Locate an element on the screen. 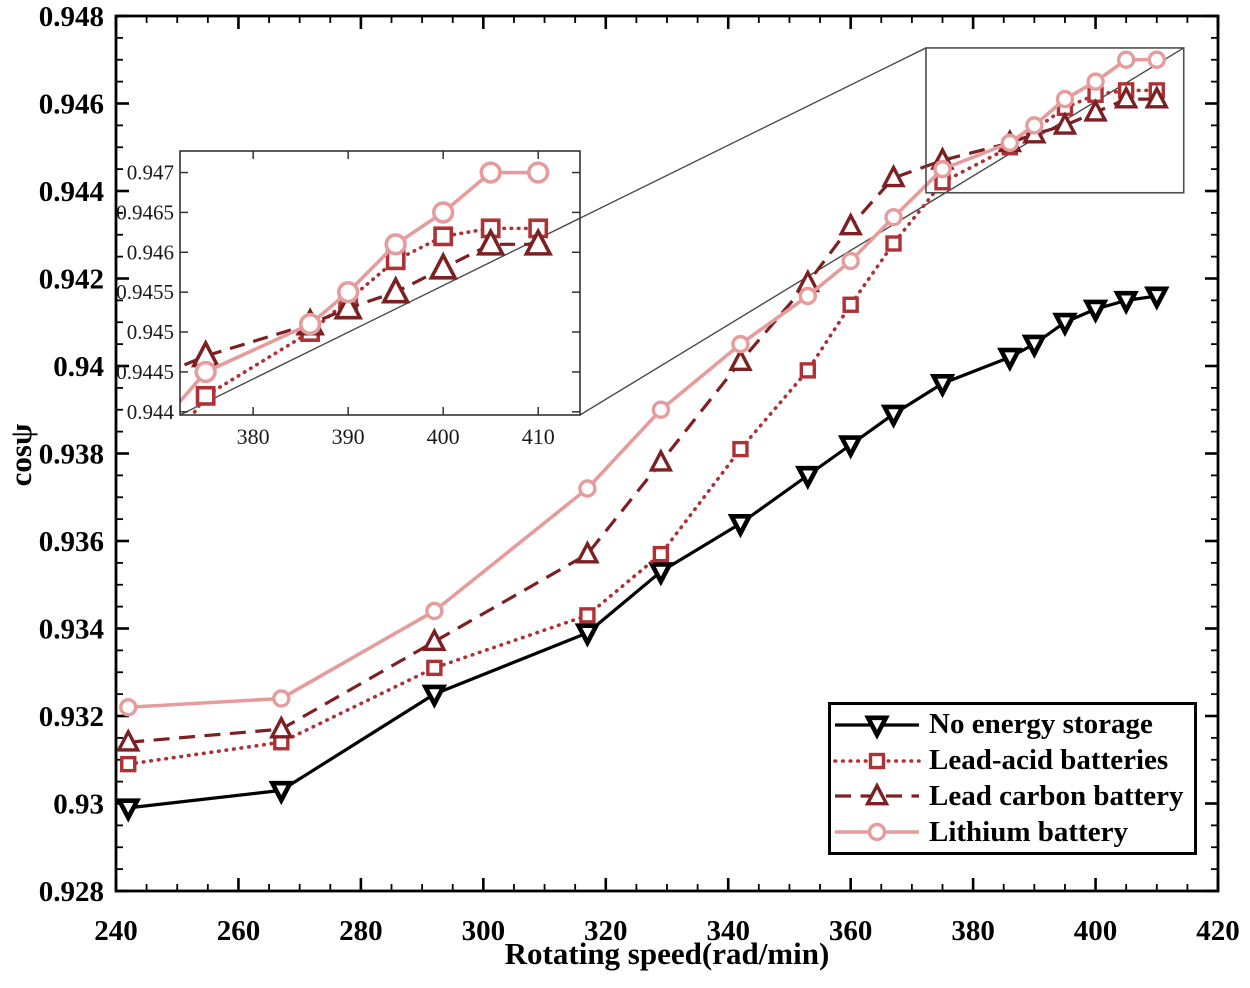 Image resolution: width=1250 pixels, height=988 pixels. x-tick-label: 320 is located at coordinates (606, 931).